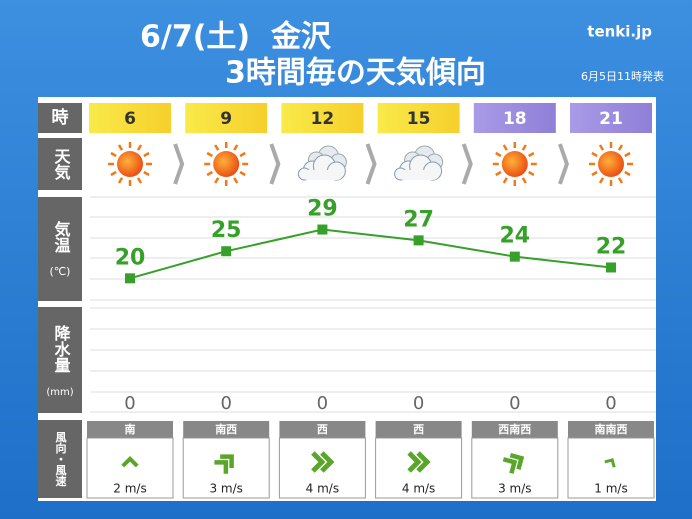 Image resolution: width=692 pixels, height=519 pixels. What do you see at coordinates (226, 230) in the screenshot?
I see `temp-label: 25` at bounding box center [226, 230].